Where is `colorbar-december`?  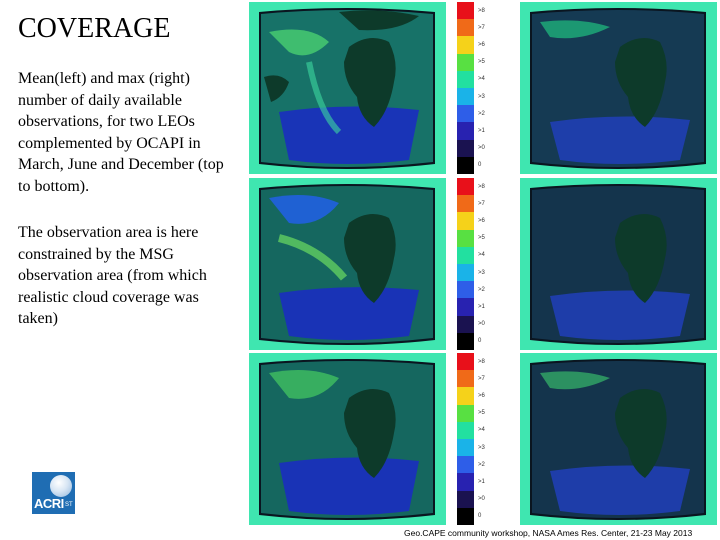
colorbar-december is located at coordinates (465, 439).